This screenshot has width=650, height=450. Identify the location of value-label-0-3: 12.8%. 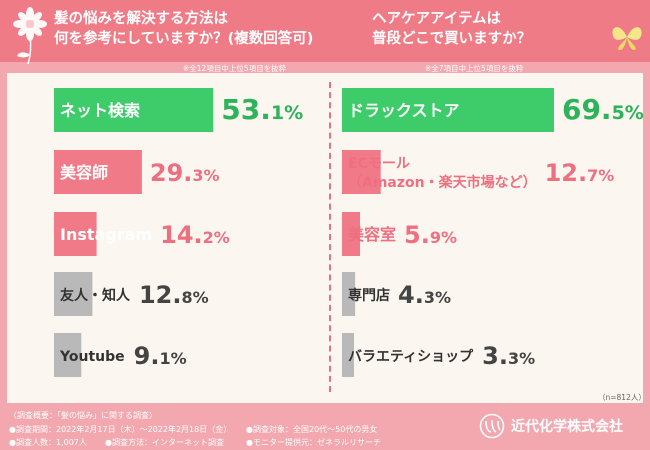
(174, 295).